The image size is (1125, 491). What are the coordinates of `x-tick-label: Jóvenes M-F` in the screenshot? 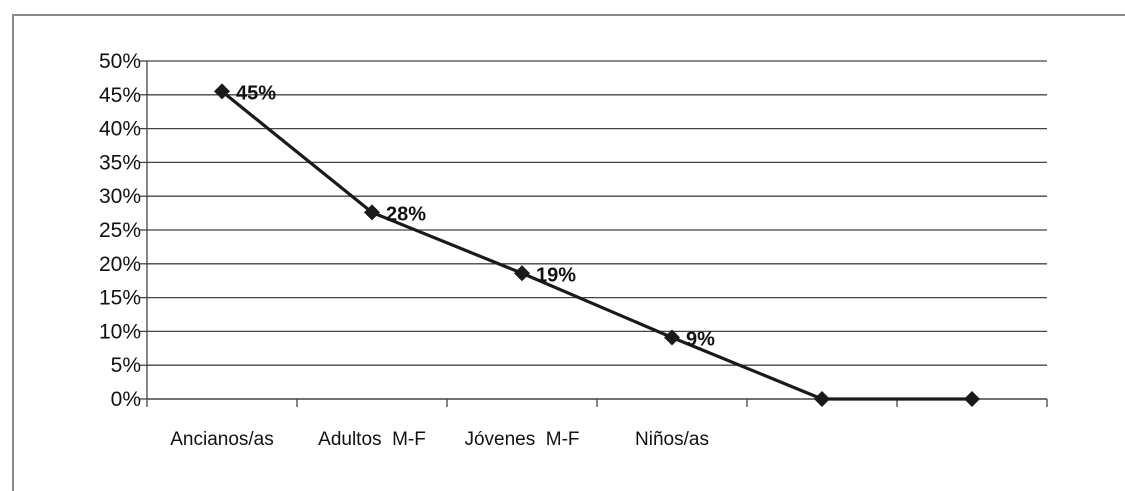 It's located at (521, 439).